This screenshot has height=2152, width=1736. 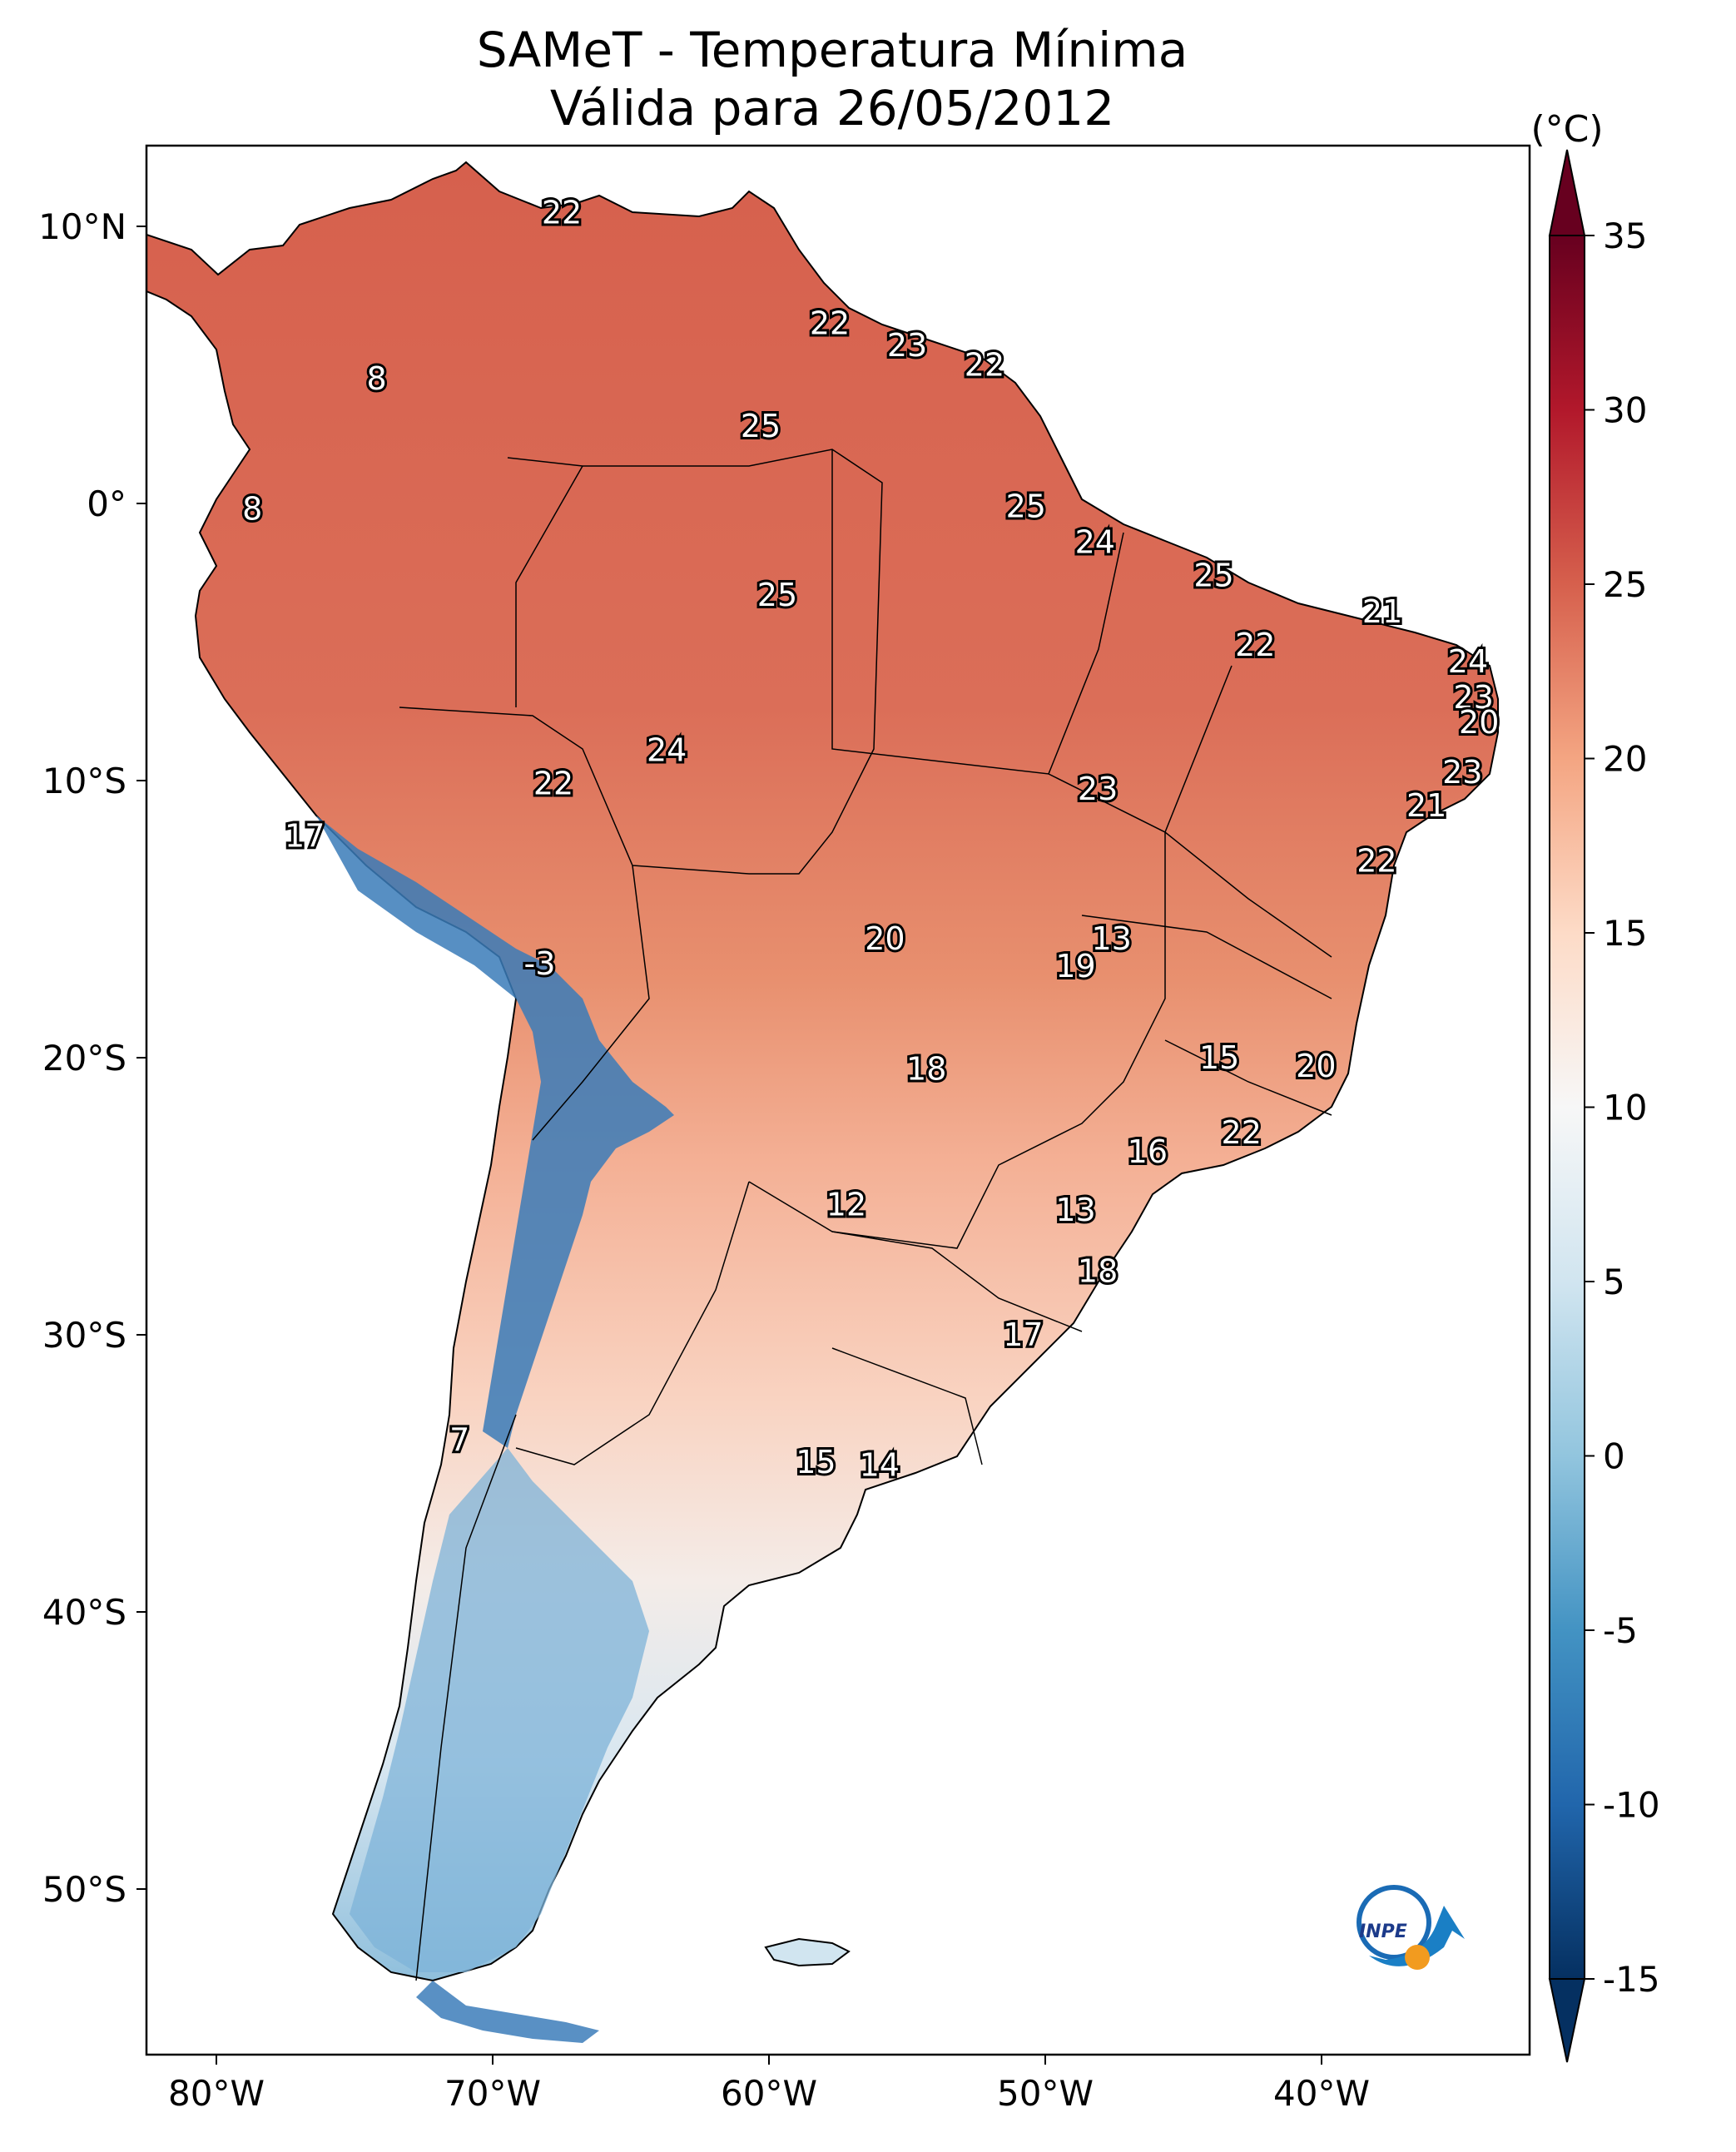 I want to click on inpe-logo-icon: INPE, so click(x=1411, y=1927).